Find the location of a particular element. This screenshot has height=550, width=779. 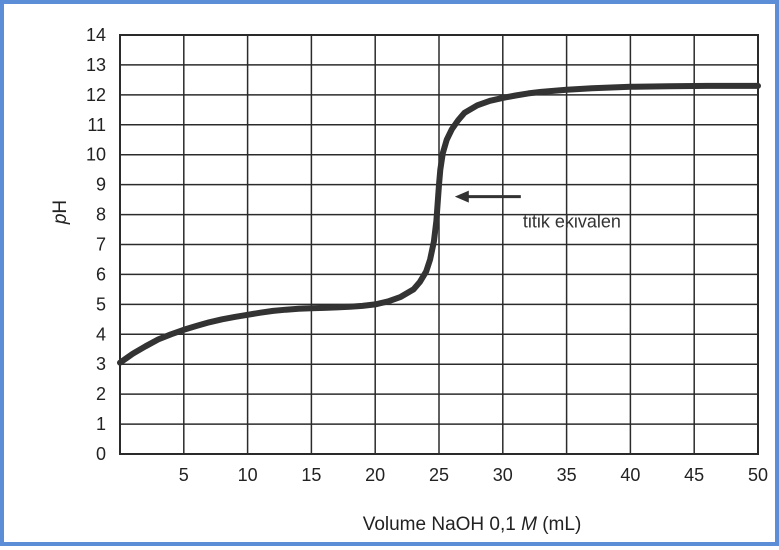

x-tick-label: 40 is located at coordinates (630, 475).